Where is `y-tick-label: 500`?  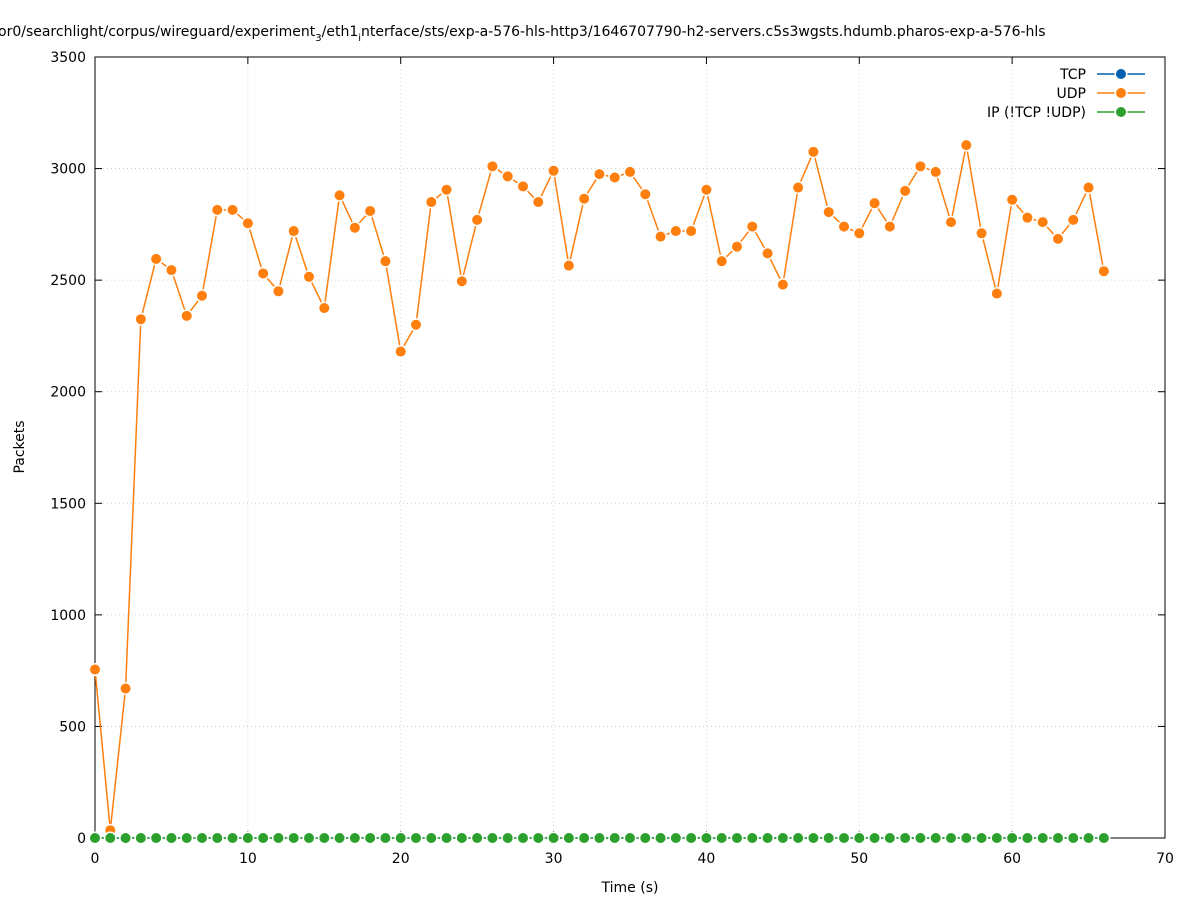
y-tick-label: 500 is located at coordinates (72, 727).